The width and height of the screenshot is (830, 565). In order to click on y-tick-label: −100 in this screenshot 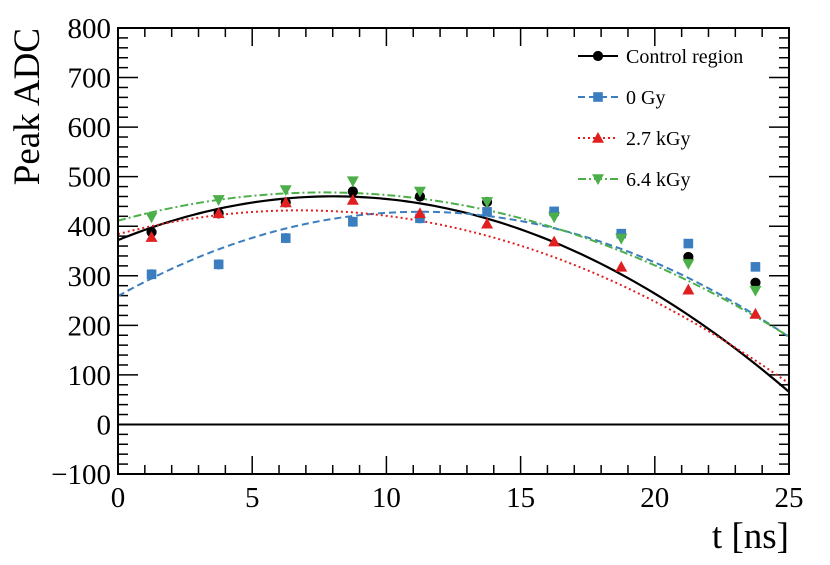, I will do `click(81, 475)`.